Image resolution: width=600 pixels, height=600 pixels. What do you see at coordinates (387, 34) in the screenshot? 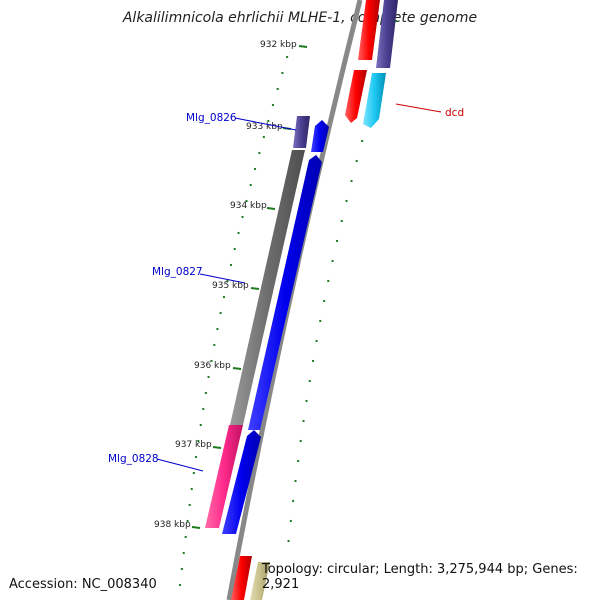
I see `gene-navy-top` at bounding box center [387, 34].